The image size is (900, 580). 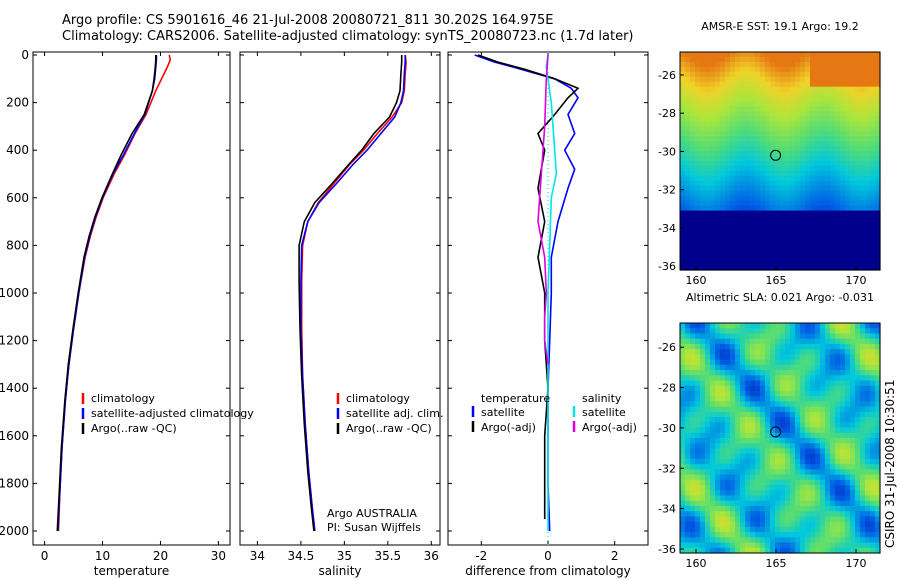 I want to click on sla-map-xtick-label: 170, so click(x=856, y=563).